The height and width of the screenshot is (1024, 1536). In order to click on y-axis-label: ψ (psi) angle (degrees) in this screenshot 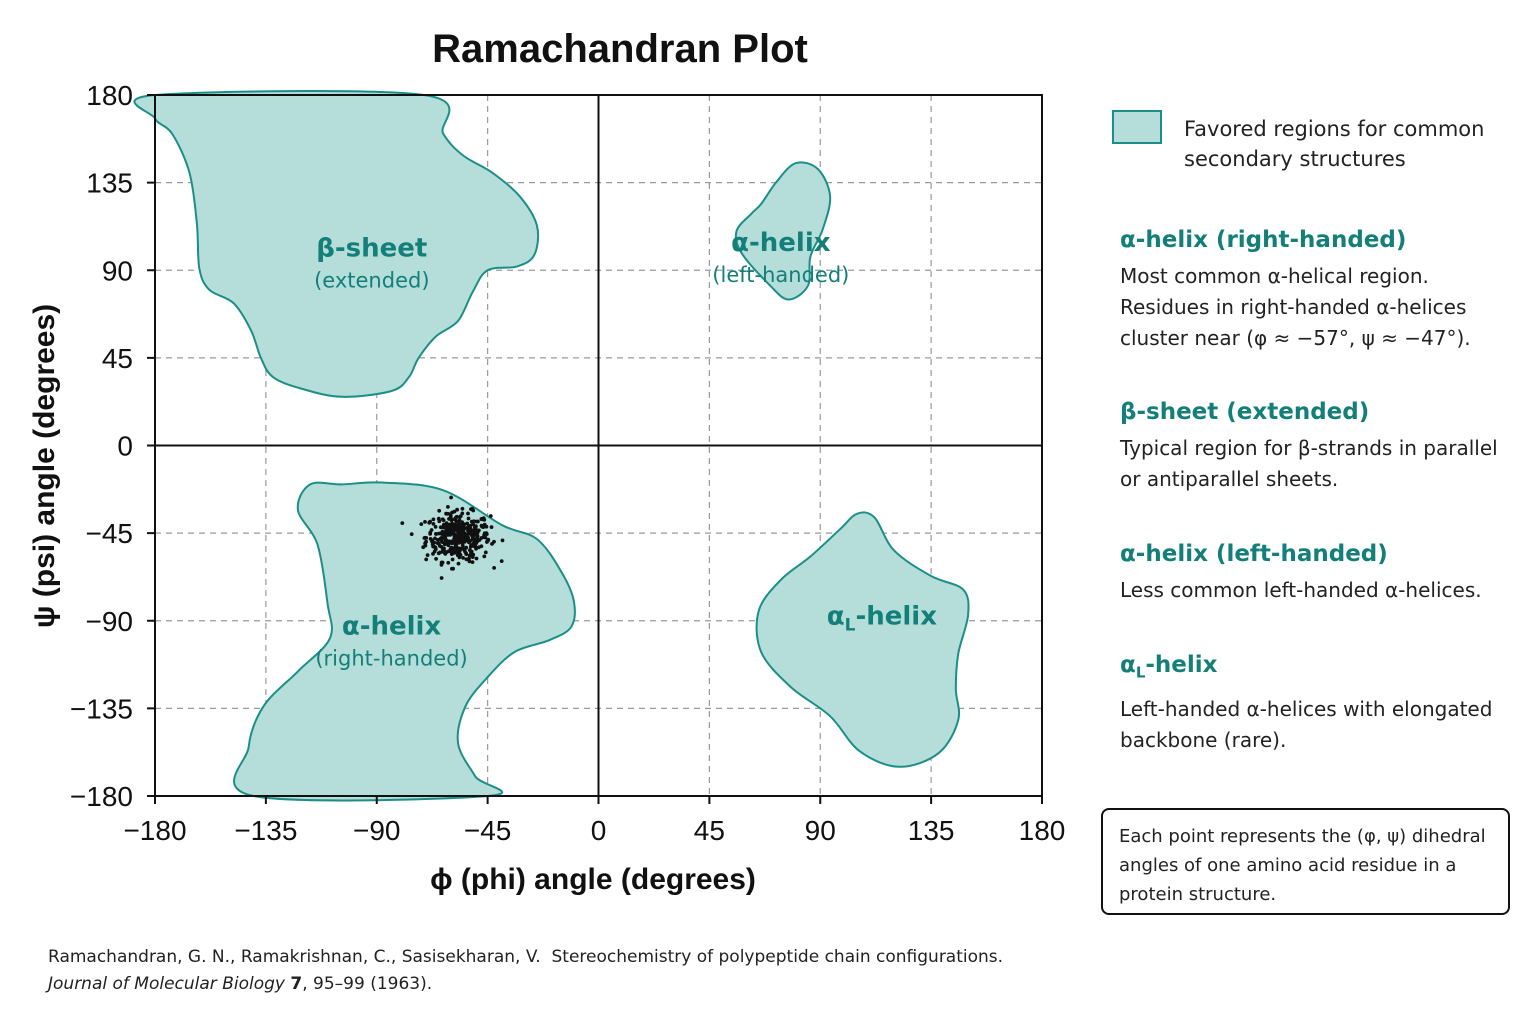, I will do `click(44, 466)`.